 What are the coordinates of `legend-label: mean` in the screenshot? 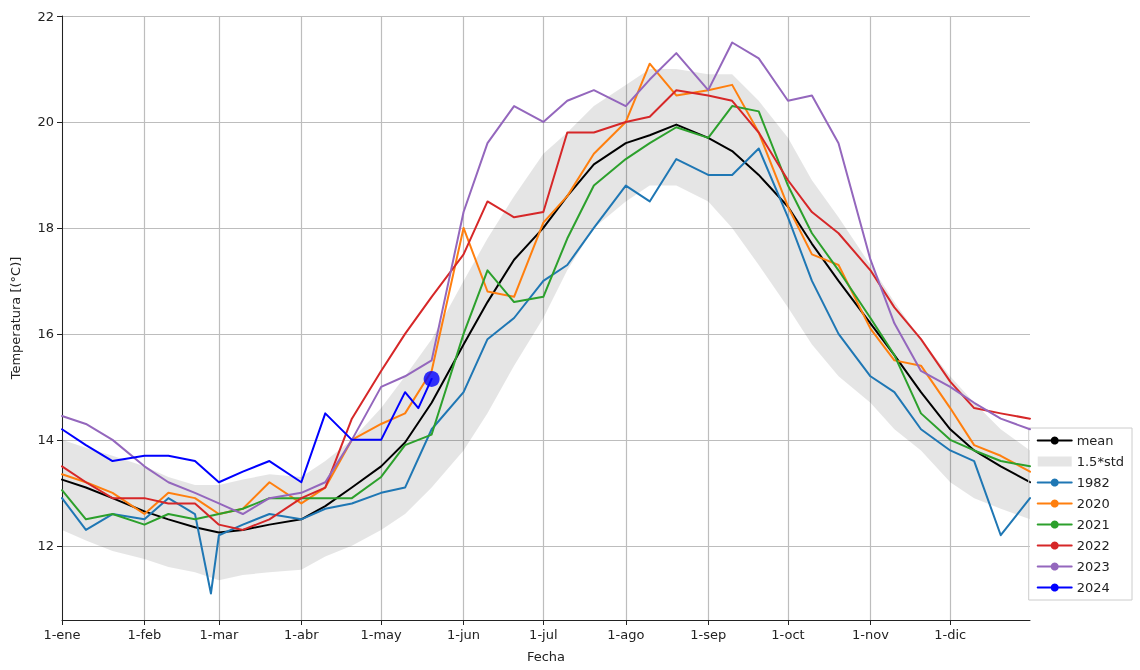 It's located at (1095, 440).